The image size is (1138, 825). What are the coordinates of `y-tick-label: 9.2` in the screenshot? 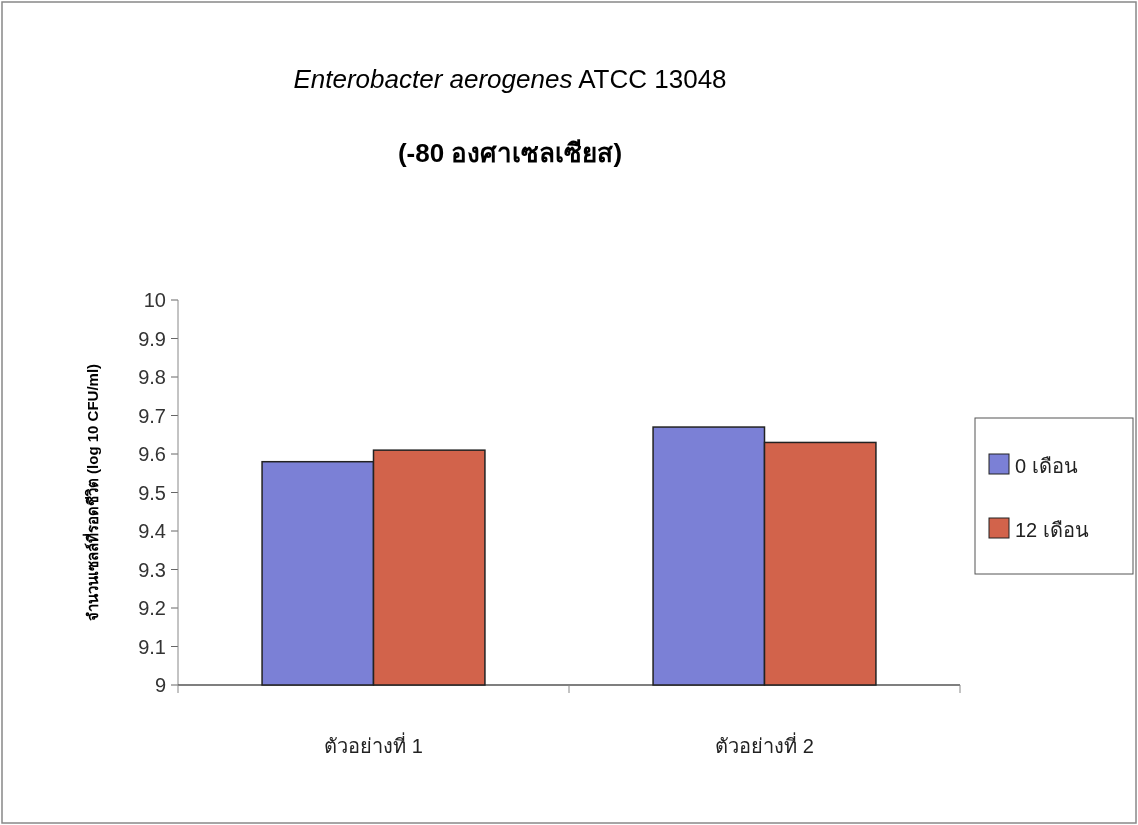 It's located at (152, 608).